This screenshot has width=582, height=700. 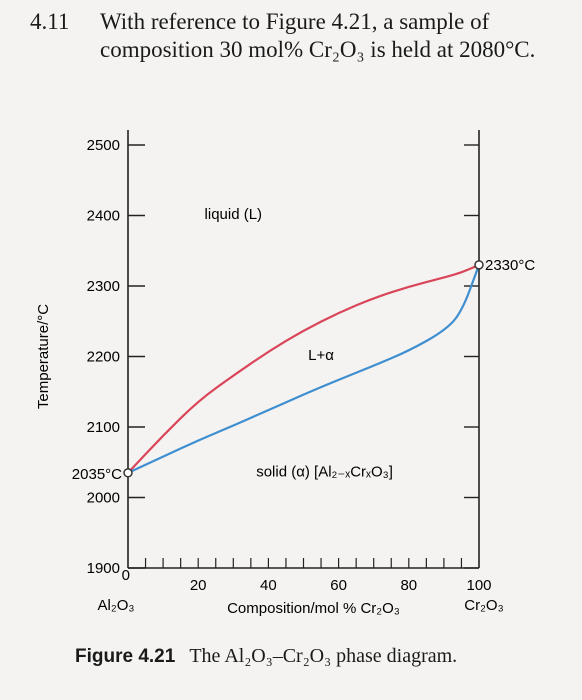 I want to click on x-end-label-right: Cr₂O₃, so click(x=483, y=605).